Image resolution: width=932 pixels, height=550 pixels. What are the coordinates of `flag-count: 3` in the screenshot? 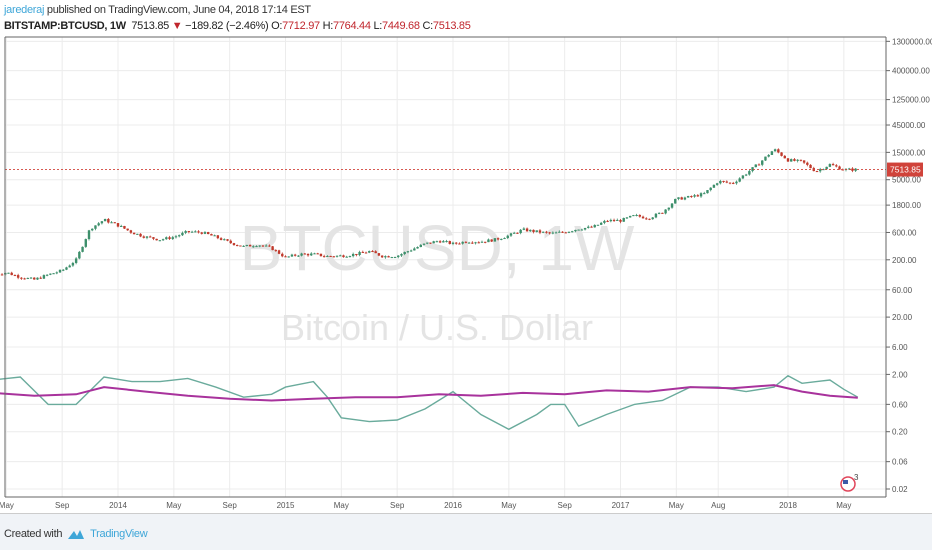 It's located at (856, 477).